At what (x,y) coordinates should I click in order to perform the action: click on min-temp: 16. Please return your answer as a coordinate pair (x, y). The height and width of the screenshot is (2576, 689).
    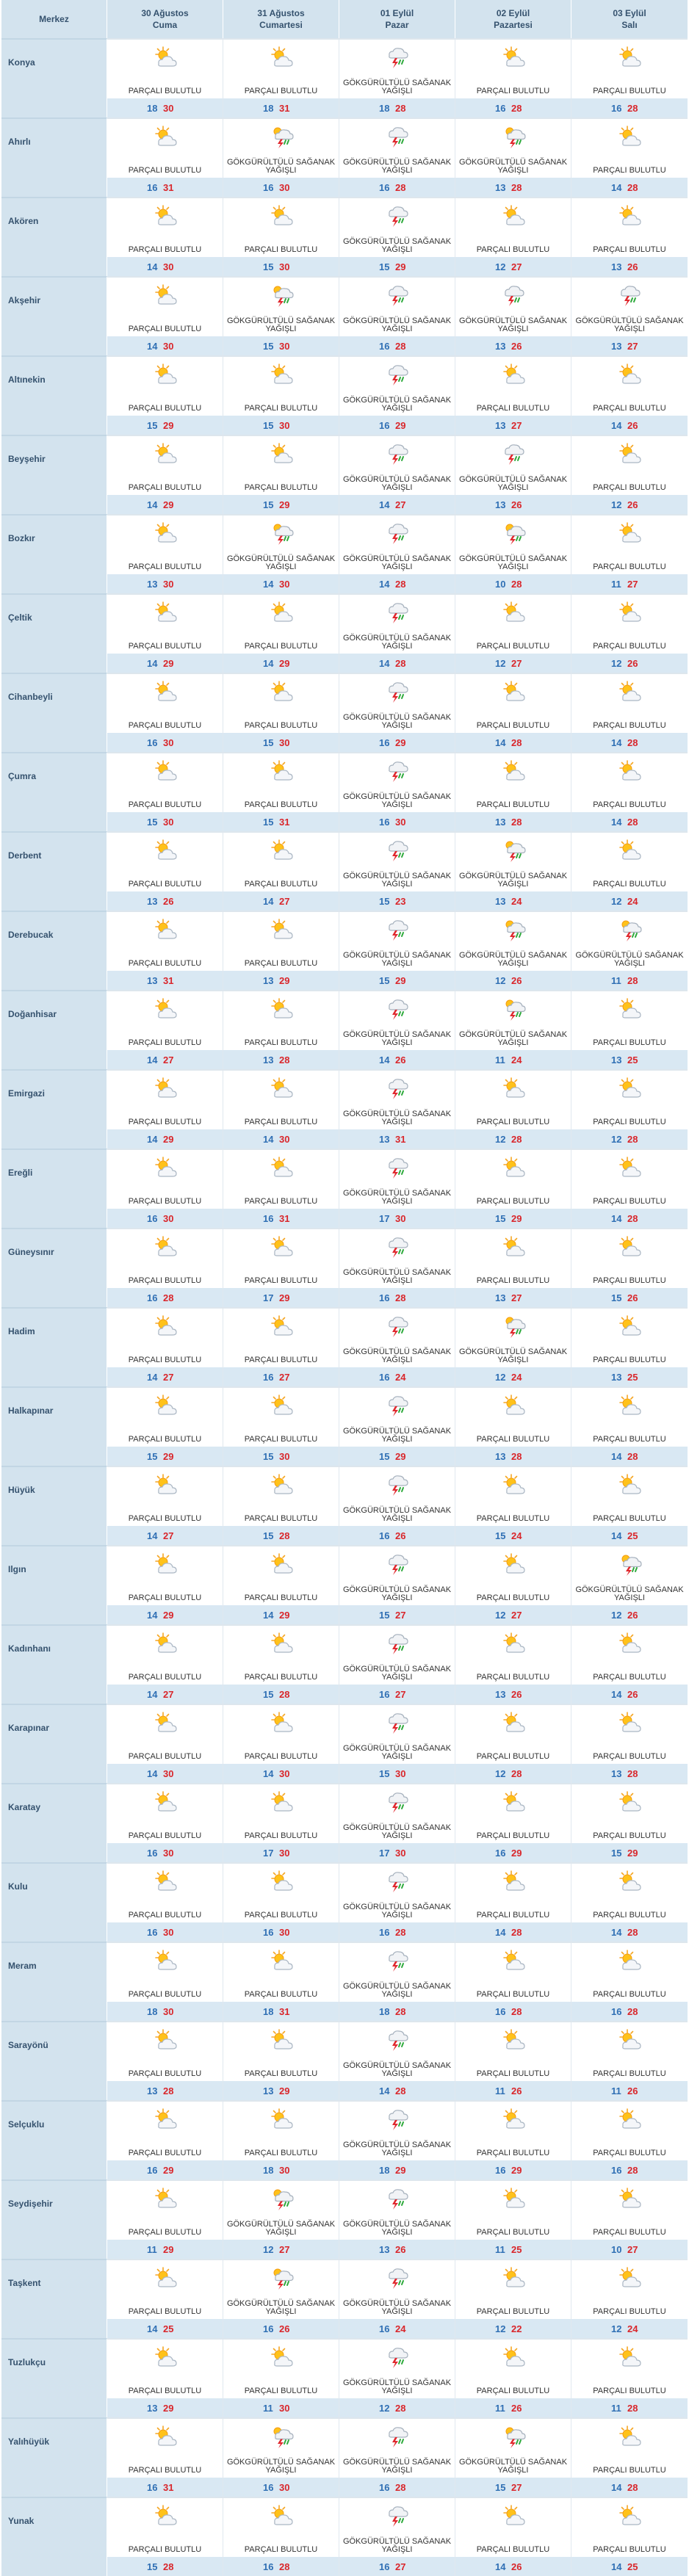
    Looking at the image, I should click on (501, 2170).